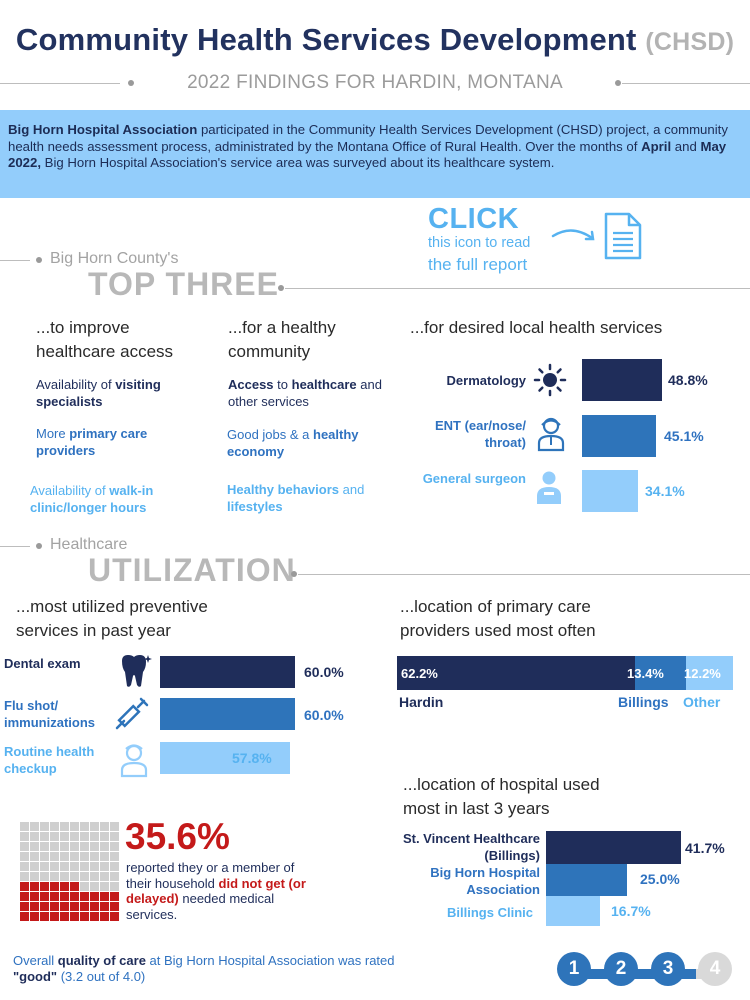 Image resolution: width=750 pixels, height=1000 pixels. Describe the element at coordinates (324, 672) in the screenshot. I see `preventive-value-dental: 60.0%` at that location.